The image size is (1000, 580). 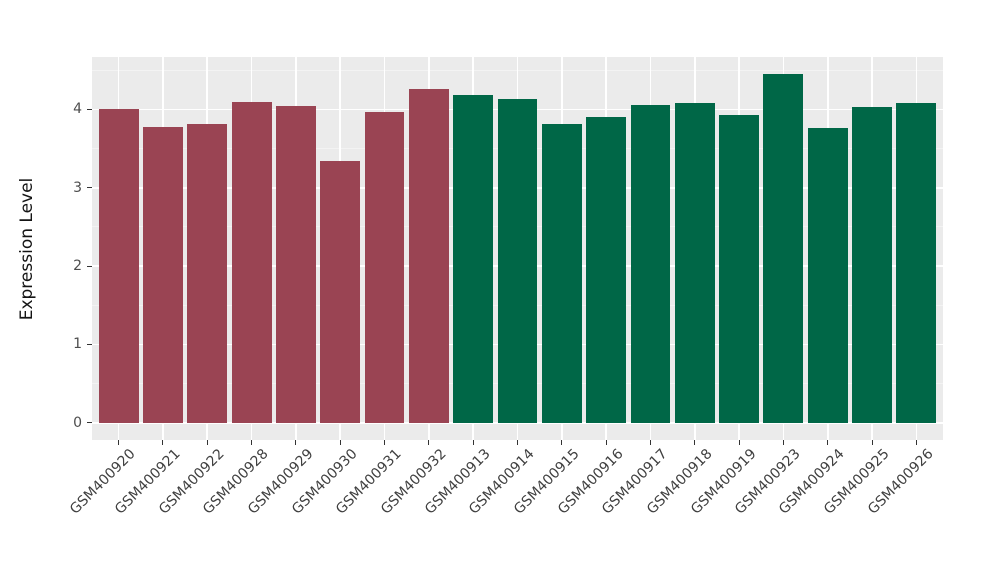 What do you see at coordinates (77, 109) in the screenshot?
I see `y-tick-label: 4` at bounding box center [77, 109].